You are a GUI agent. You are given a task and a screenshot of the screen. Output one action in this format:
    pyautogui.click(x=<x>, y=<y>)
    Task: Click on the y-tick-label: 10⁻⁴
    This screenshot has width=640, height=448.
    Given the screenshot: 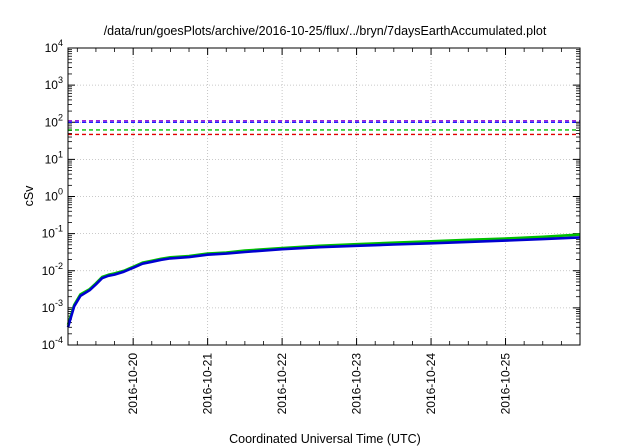 What is the action you would take?
    pyautogui.click(x=52, y=343)
    